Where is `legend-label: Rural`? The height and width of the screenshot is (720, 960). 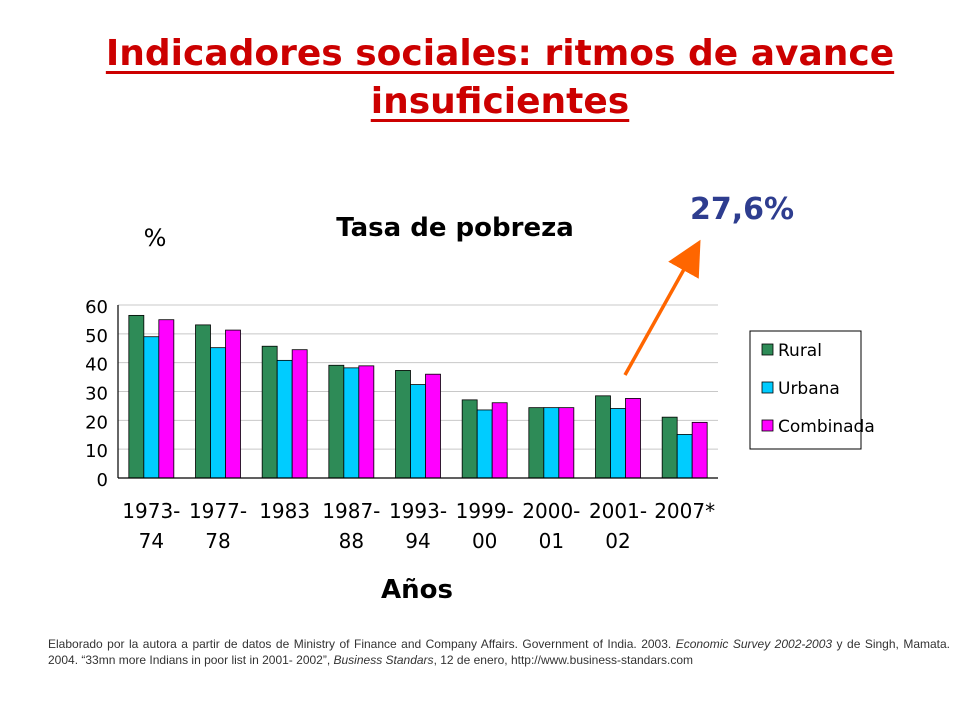 legend-label: Rural is located at coordinates (800, 351).